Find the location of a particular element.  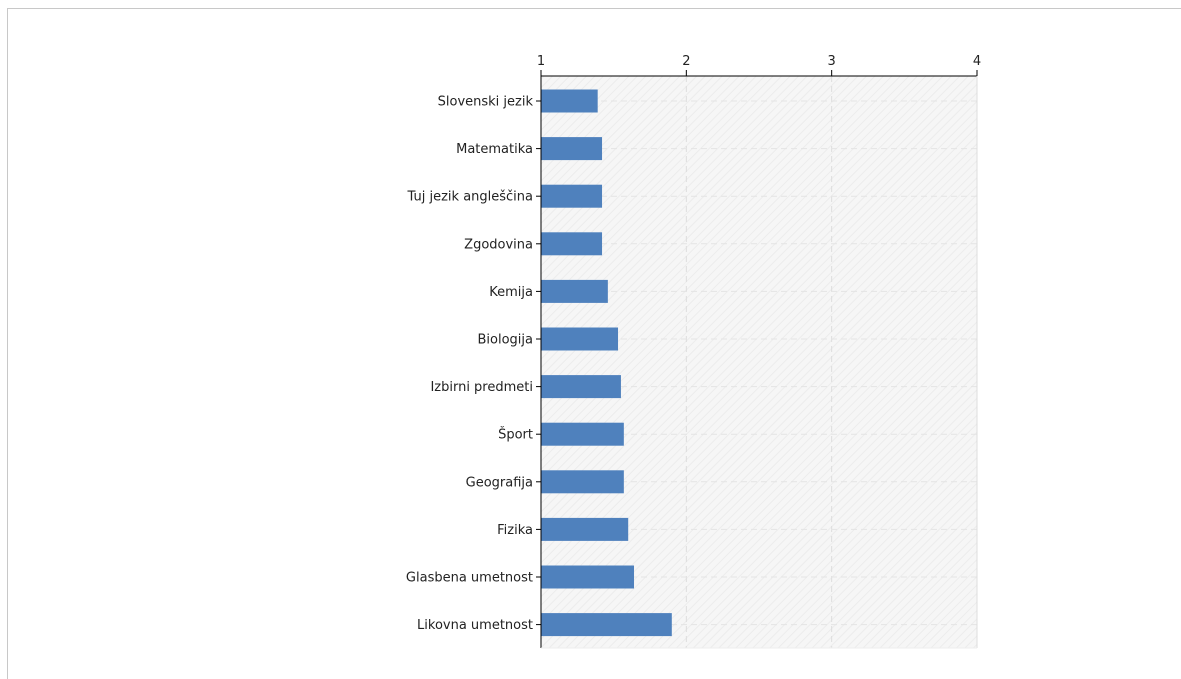

category-label: Zgodovina is located at coordinates (498, 244).